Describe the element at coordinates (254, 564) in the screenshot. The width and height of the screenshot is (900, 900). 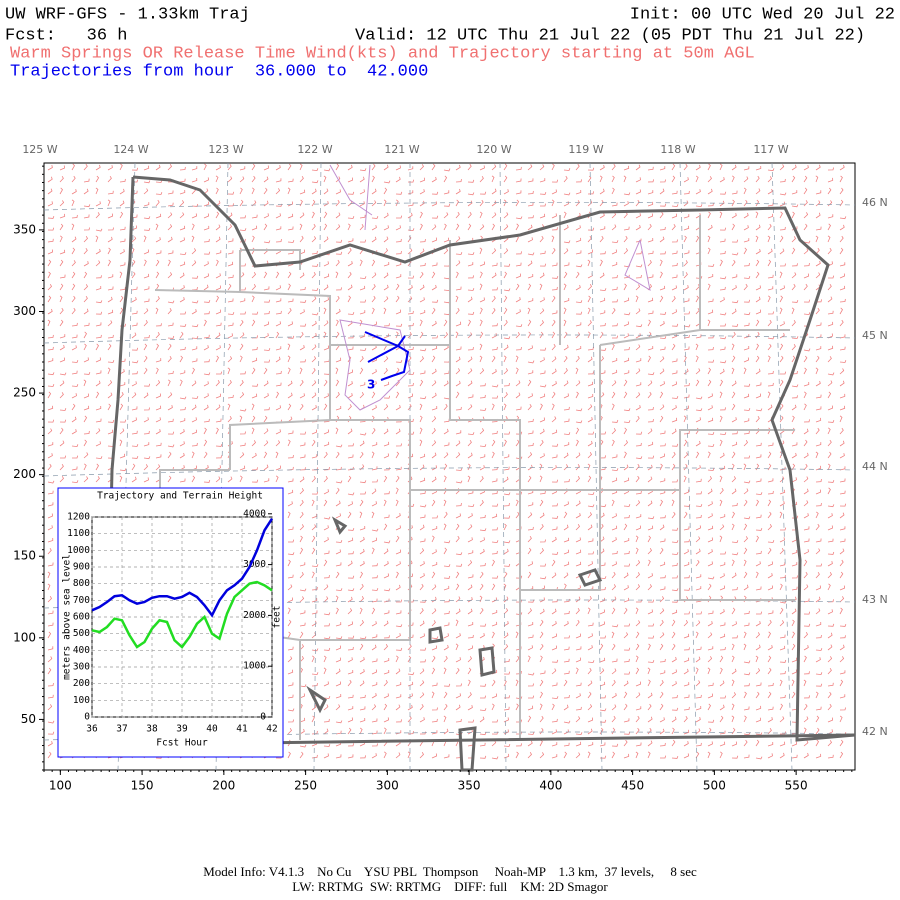
I see `y2-tick-label: 3000` at that location.